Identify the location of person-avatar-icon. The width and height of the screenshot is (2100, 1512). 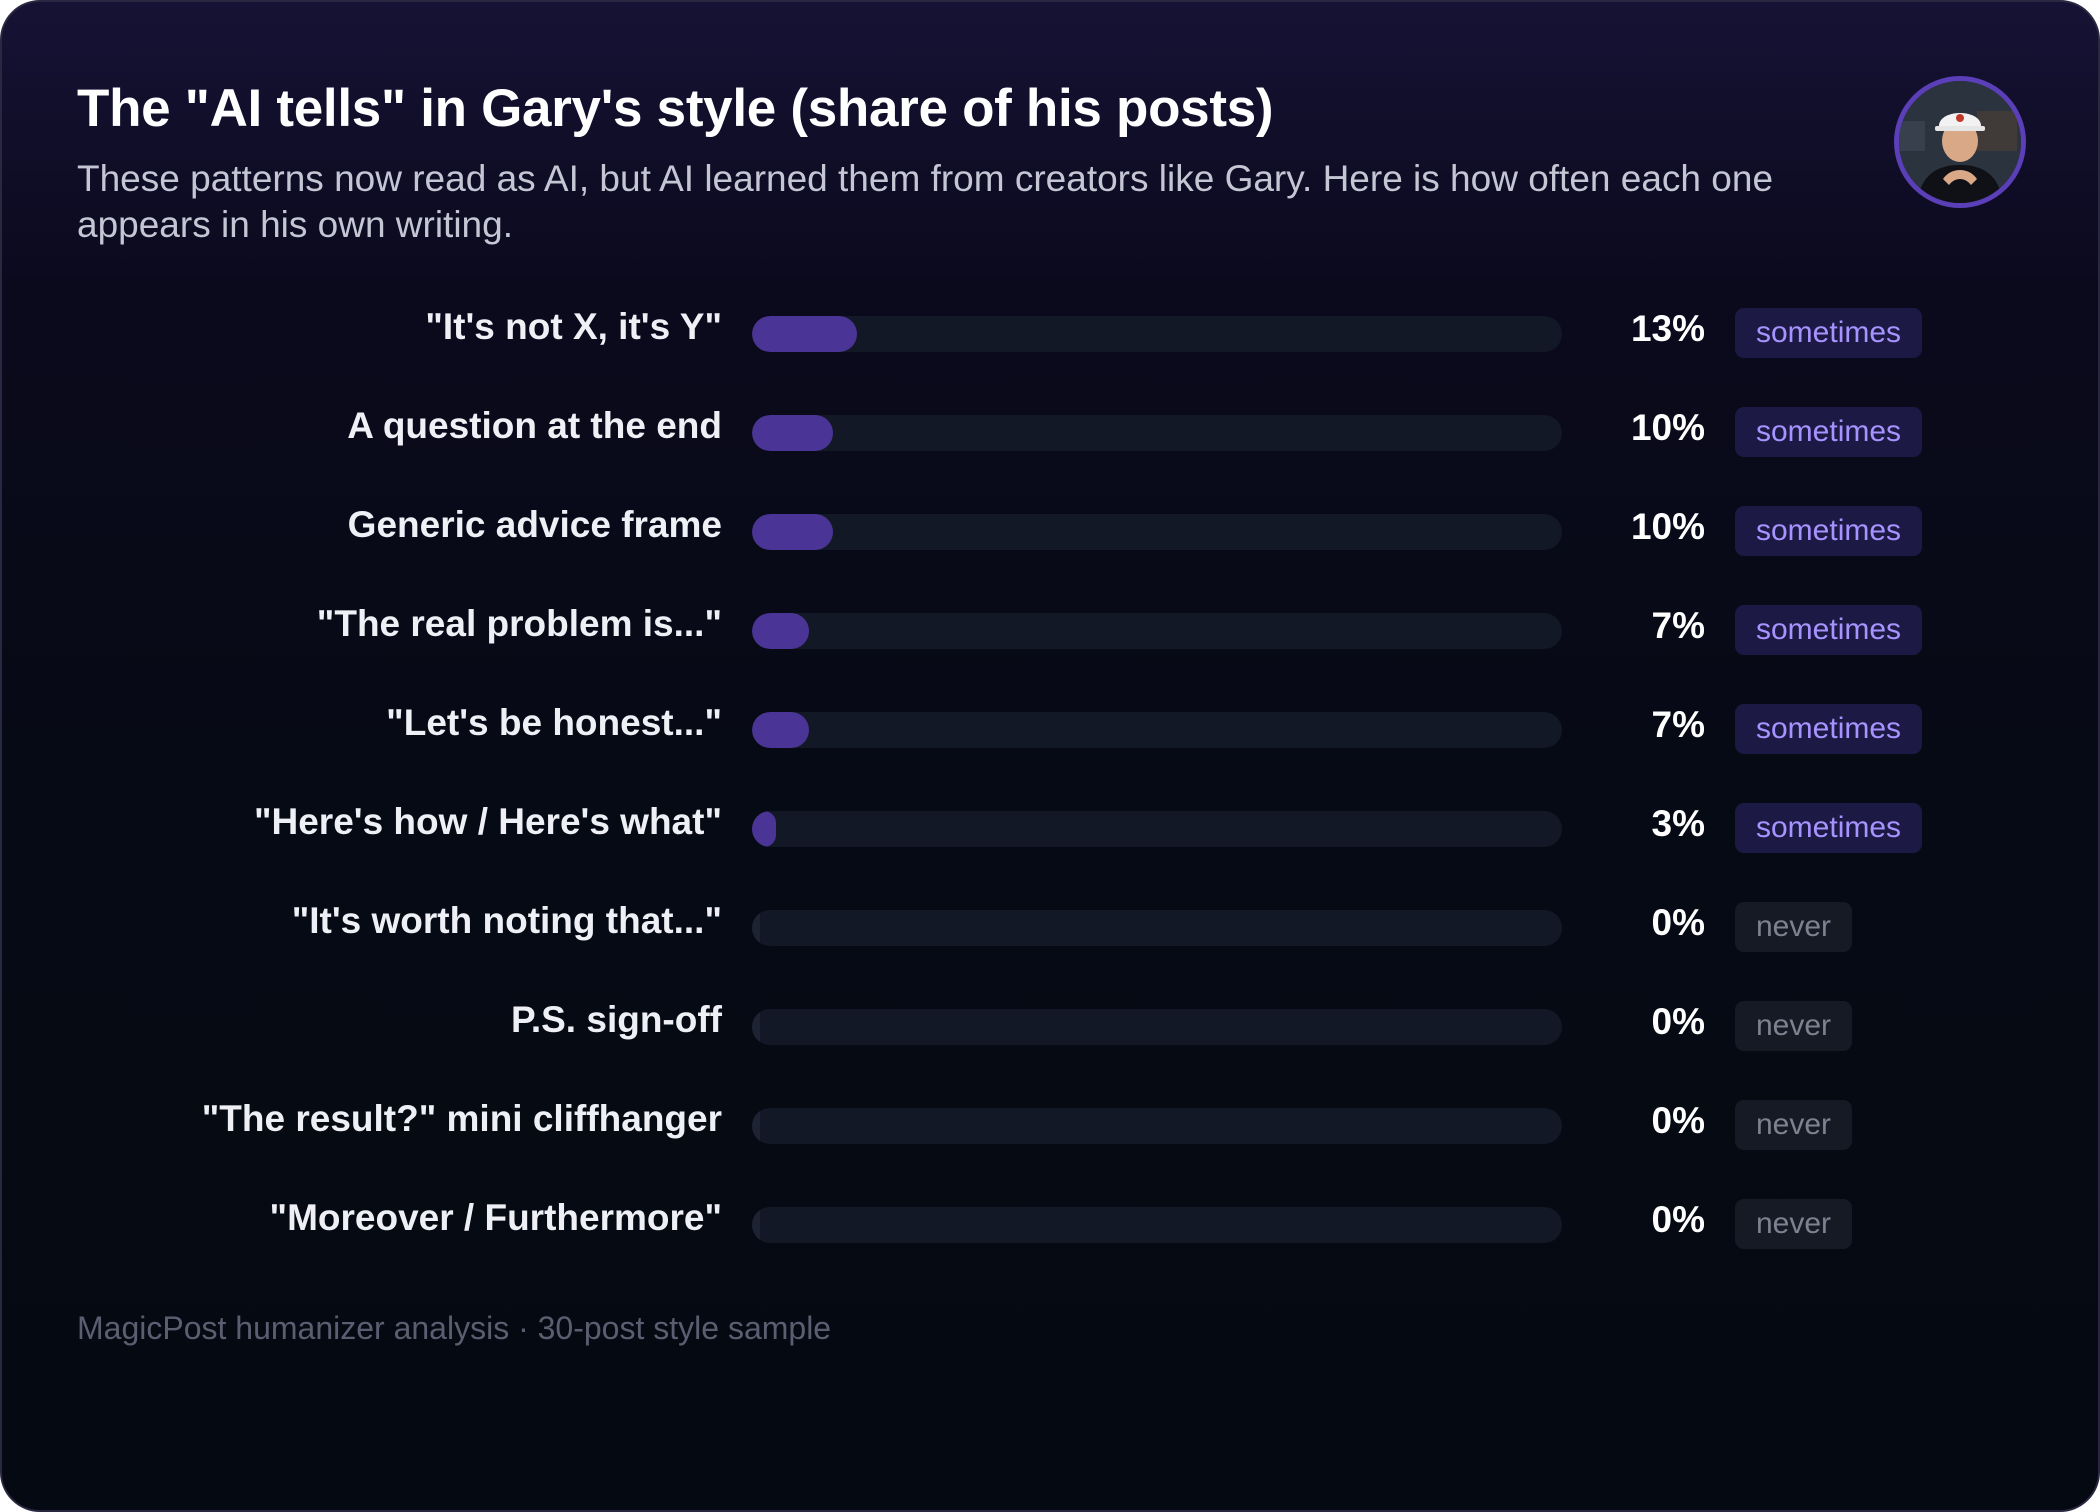
(1960, 142).